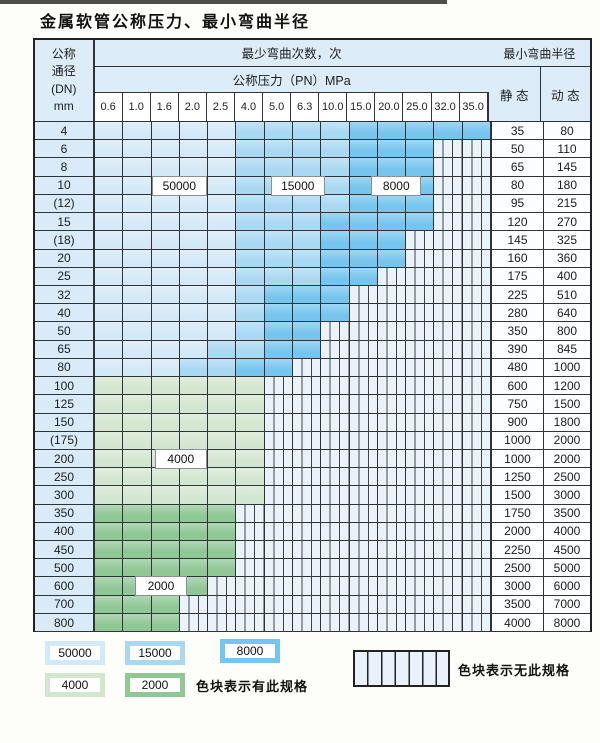 The width and height of the screenshot is (600, 743). Describe the element at coordinates (63, 105) in the screenshot. I see `dn-header-line: mm` at that location.